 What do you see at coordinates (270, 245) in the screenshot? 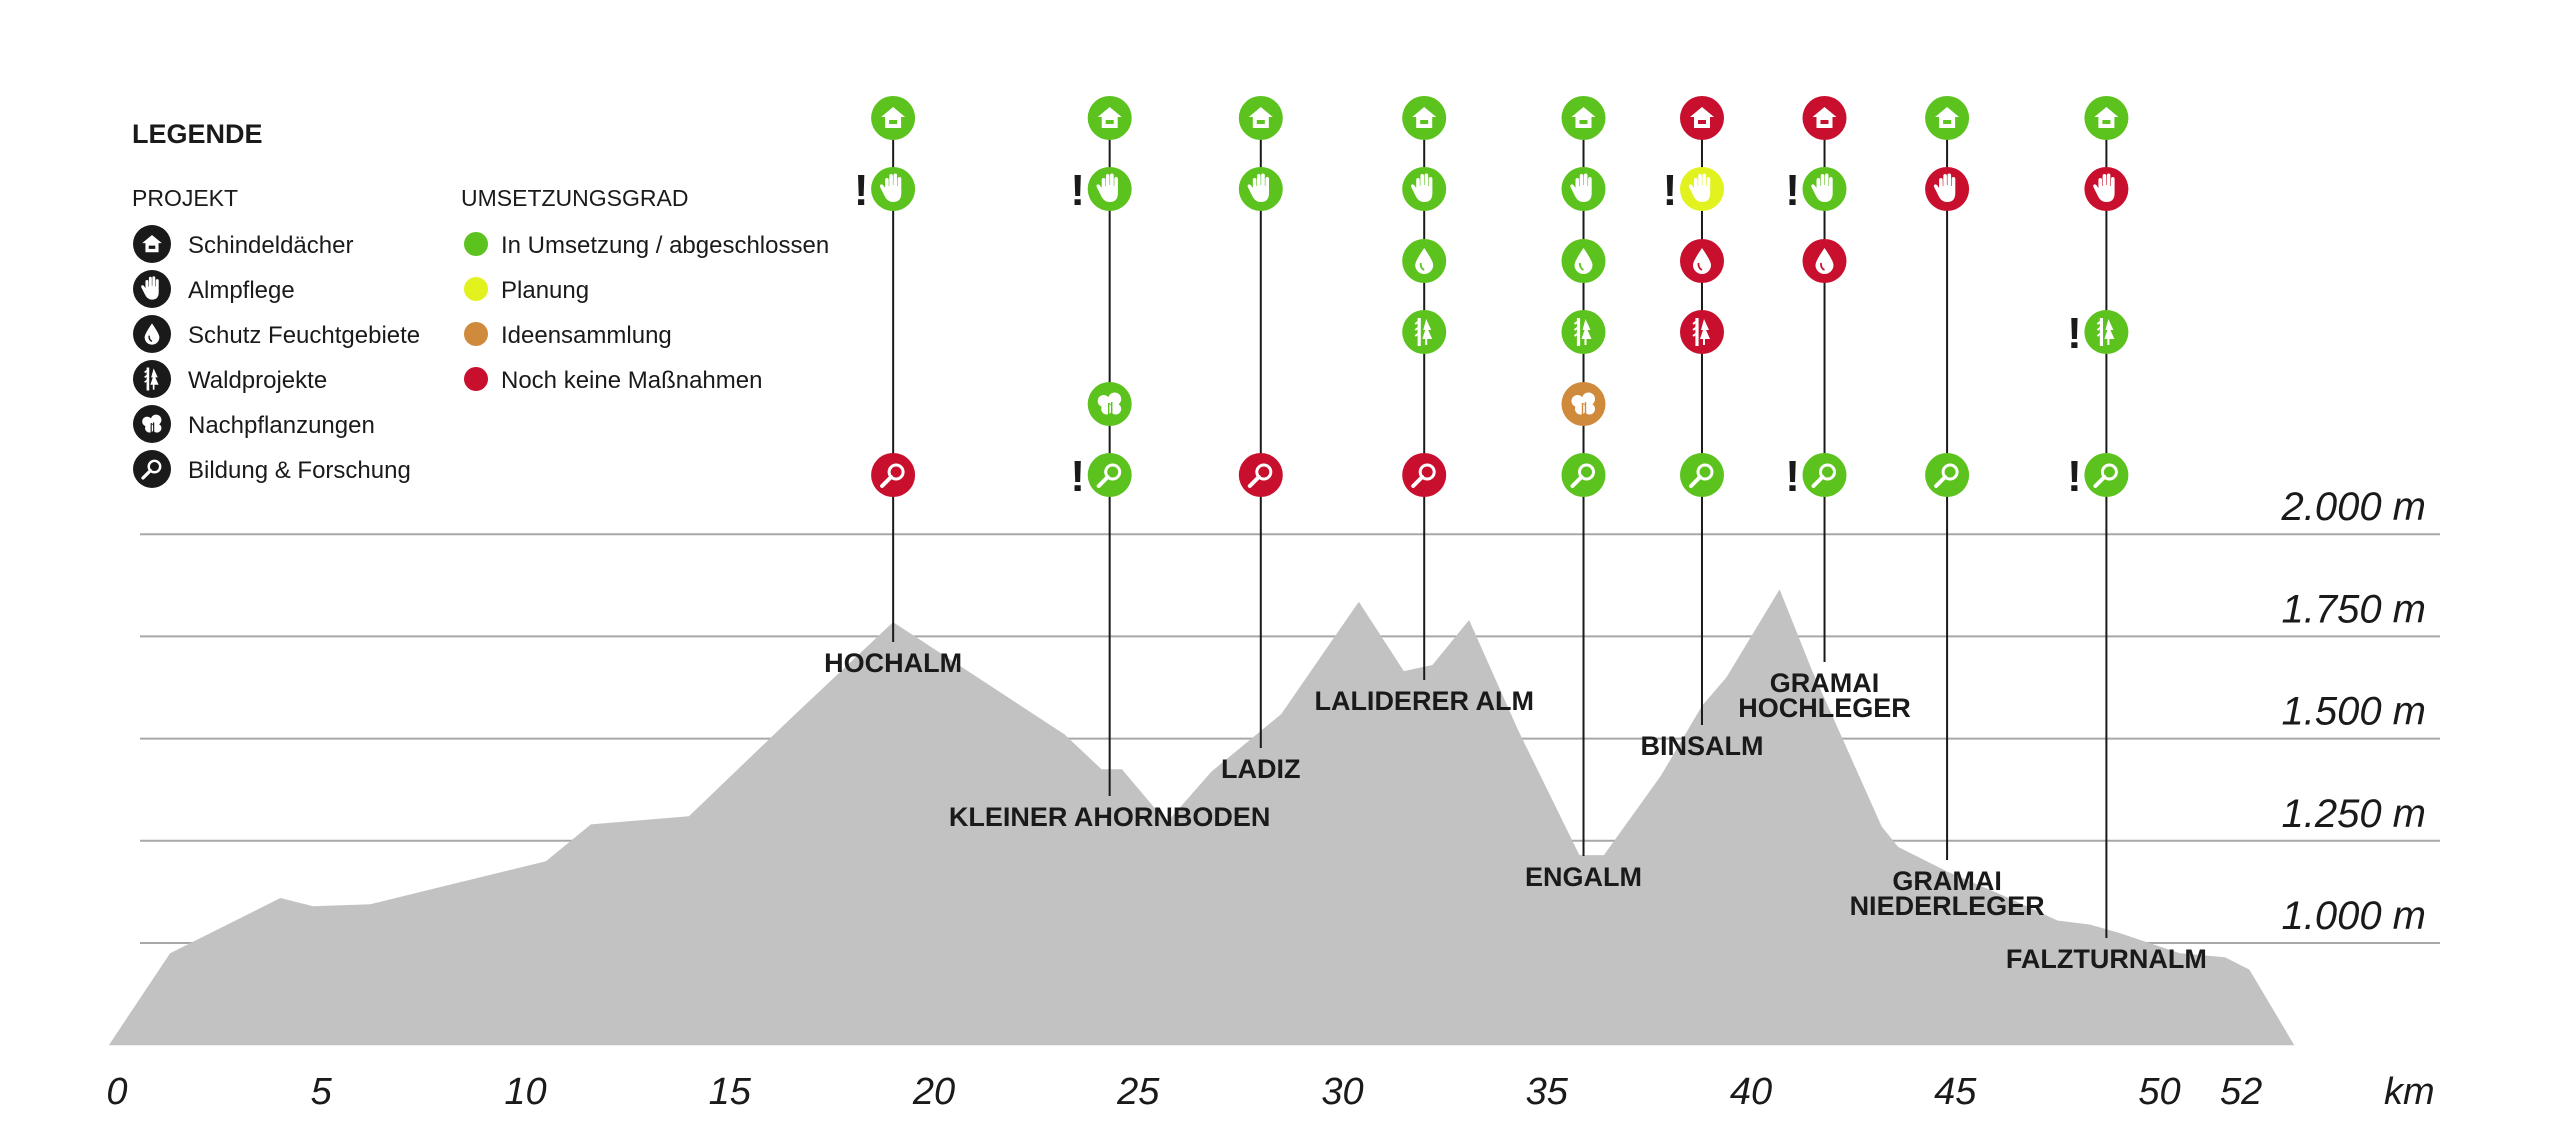
I see `legend-project-label: Schindeldächer` at bounding box center [270, 245].